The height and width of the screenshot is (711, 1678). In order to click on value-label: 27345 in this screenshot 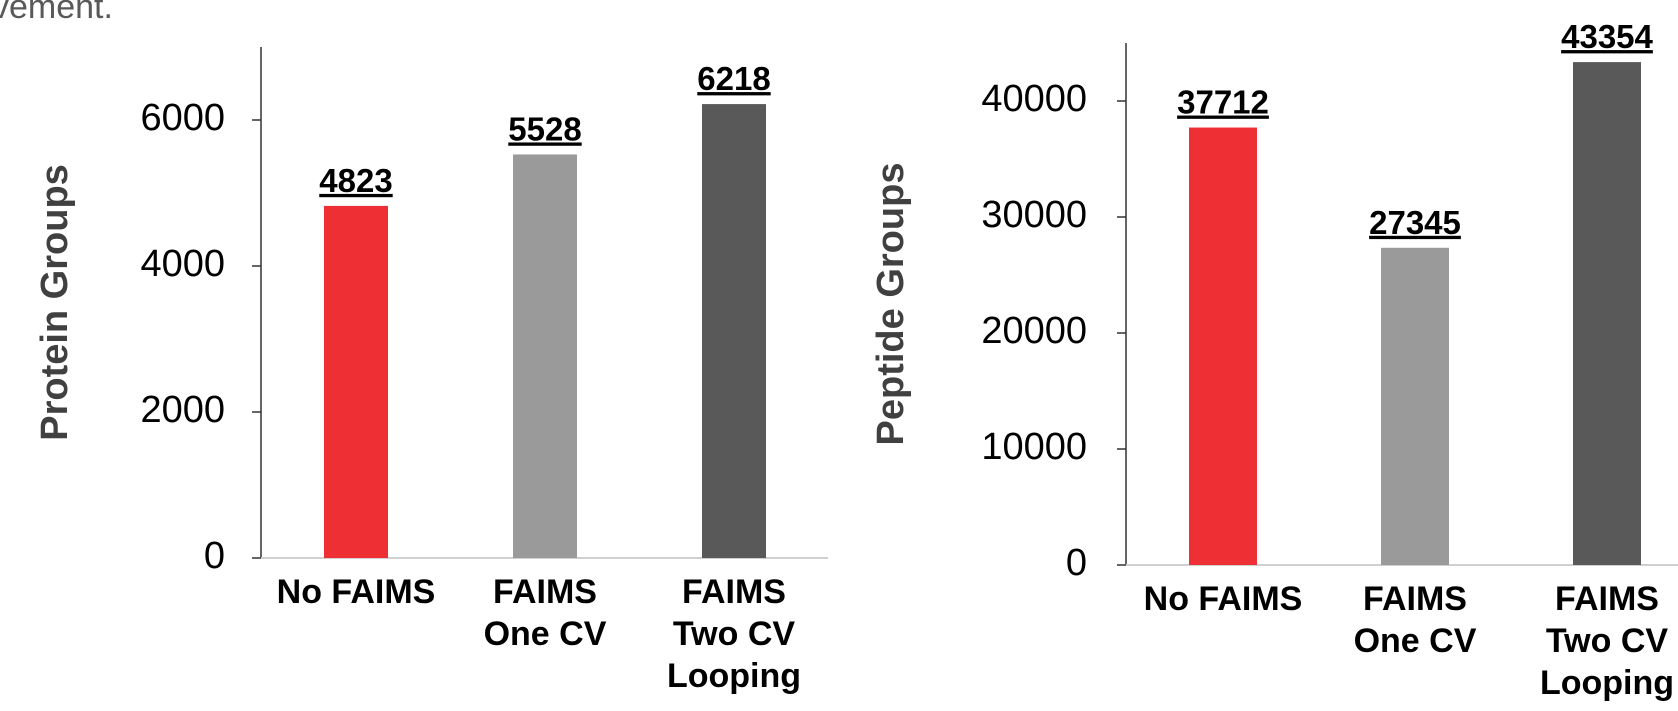, I will do `click(1415, 222)`.